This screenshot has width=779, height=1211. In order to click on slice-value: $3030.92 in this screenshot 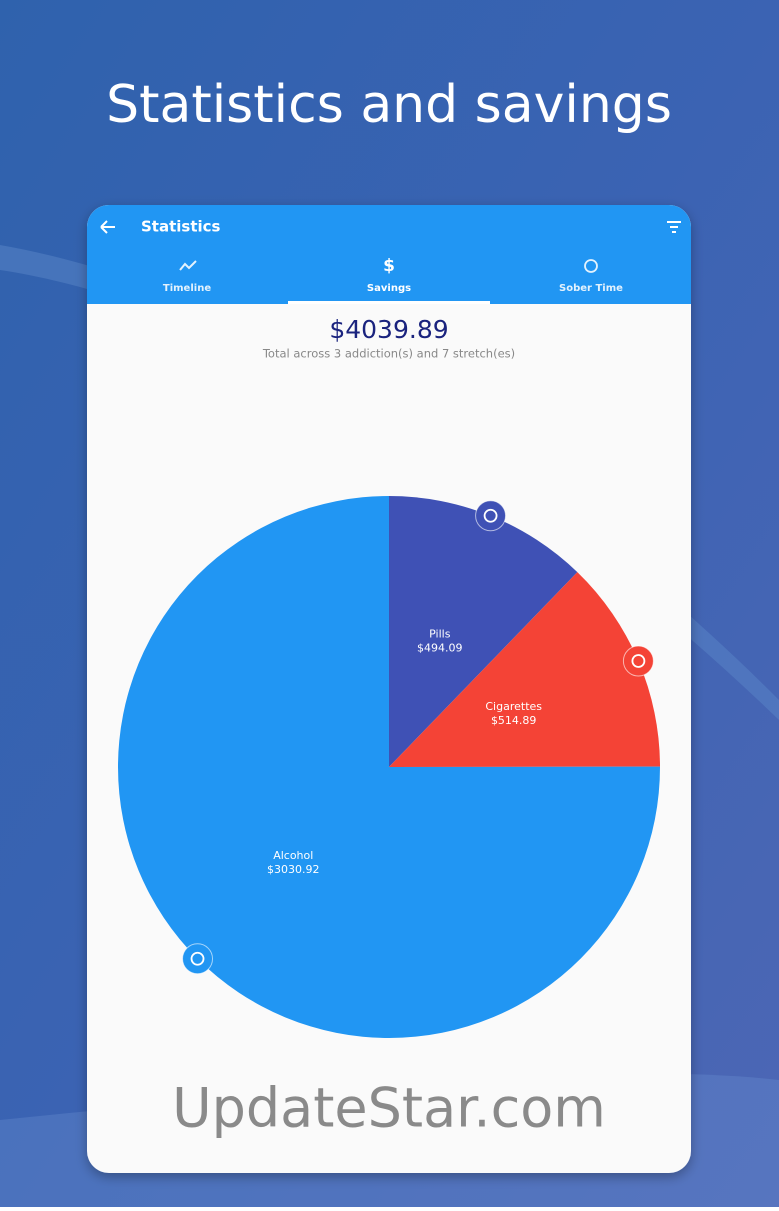, I will do `click(293, 869)`.